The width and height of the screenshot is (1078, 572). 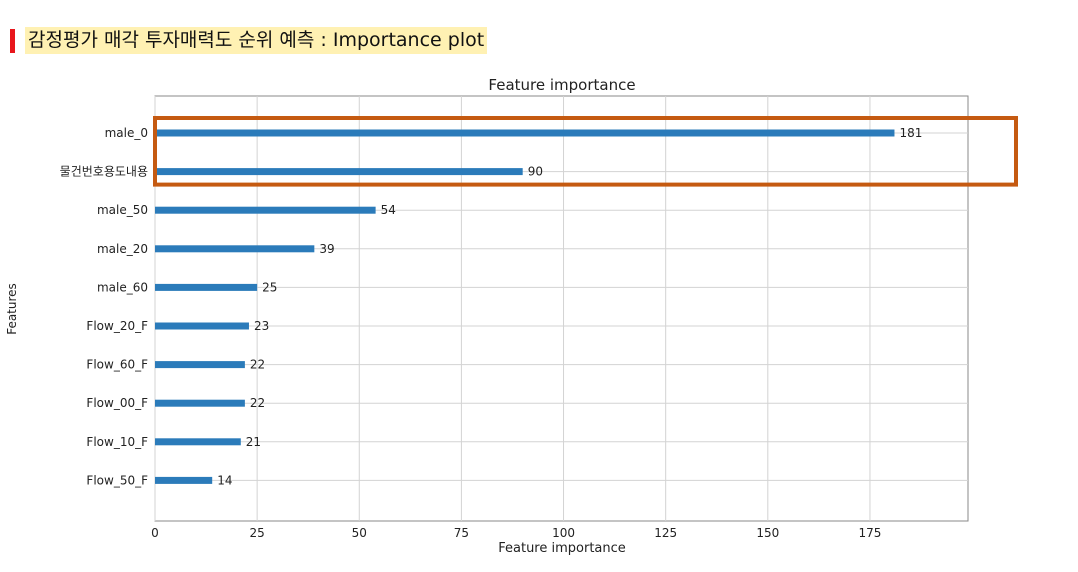 What do you see at coordinates (117, 442) in the screenshot?
I see `y-tick-label-8: Flow_10_F` at bounding box center [117, 442].